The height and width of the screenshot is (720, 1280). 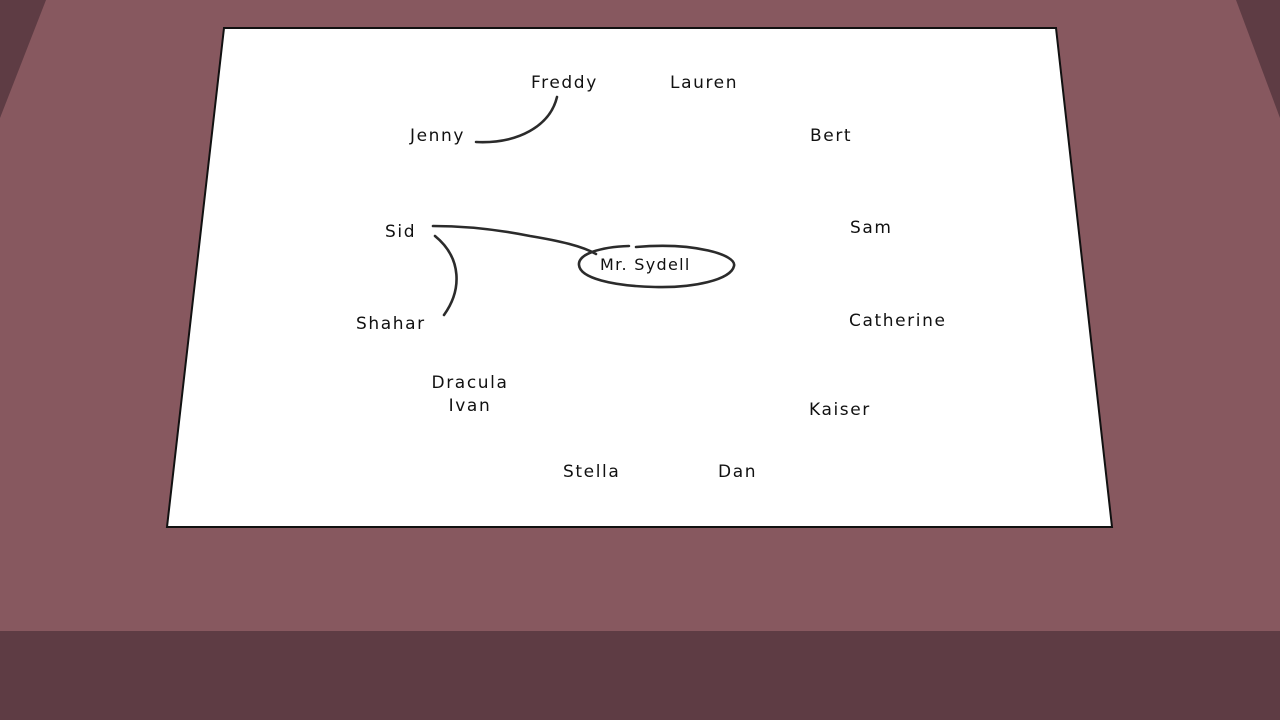 What do you see at coordinates (640, 675) in the screenshot?
I see `floor-strip` at bounding box center [640, 675].